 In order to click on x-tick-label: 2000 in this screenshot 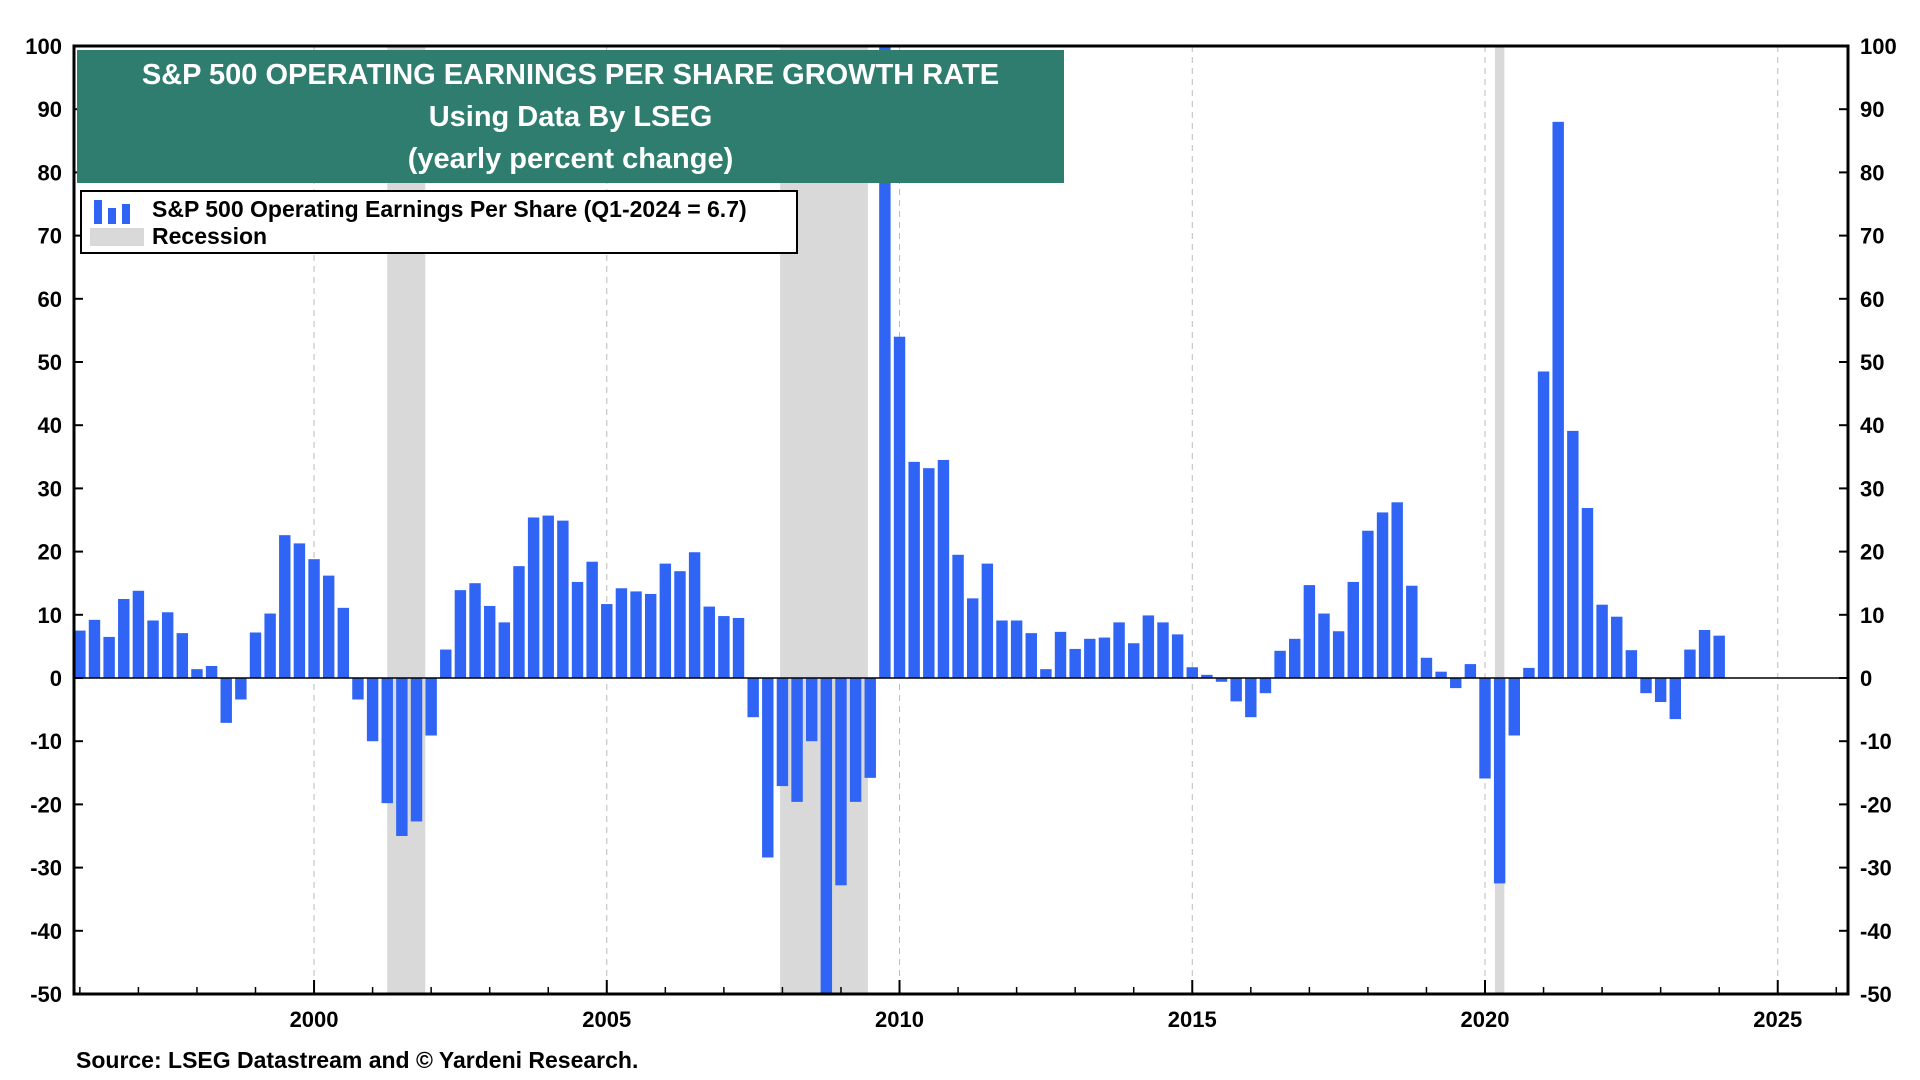, I will do `click(314, 1019)`.